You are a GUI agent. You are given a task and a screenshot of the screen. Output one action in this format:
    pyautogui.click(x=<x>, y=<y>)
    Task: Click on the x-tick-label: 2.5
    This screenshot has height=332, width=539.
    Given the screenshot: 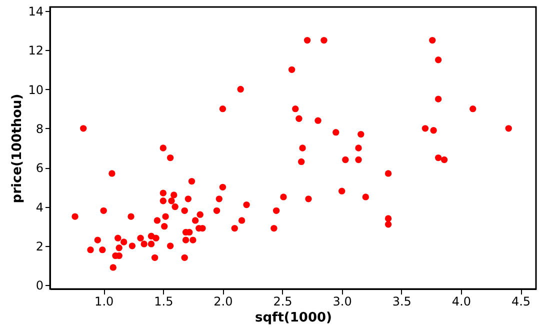 What is the action you would take?
    pyautogui.click(x=282, y=301)
    